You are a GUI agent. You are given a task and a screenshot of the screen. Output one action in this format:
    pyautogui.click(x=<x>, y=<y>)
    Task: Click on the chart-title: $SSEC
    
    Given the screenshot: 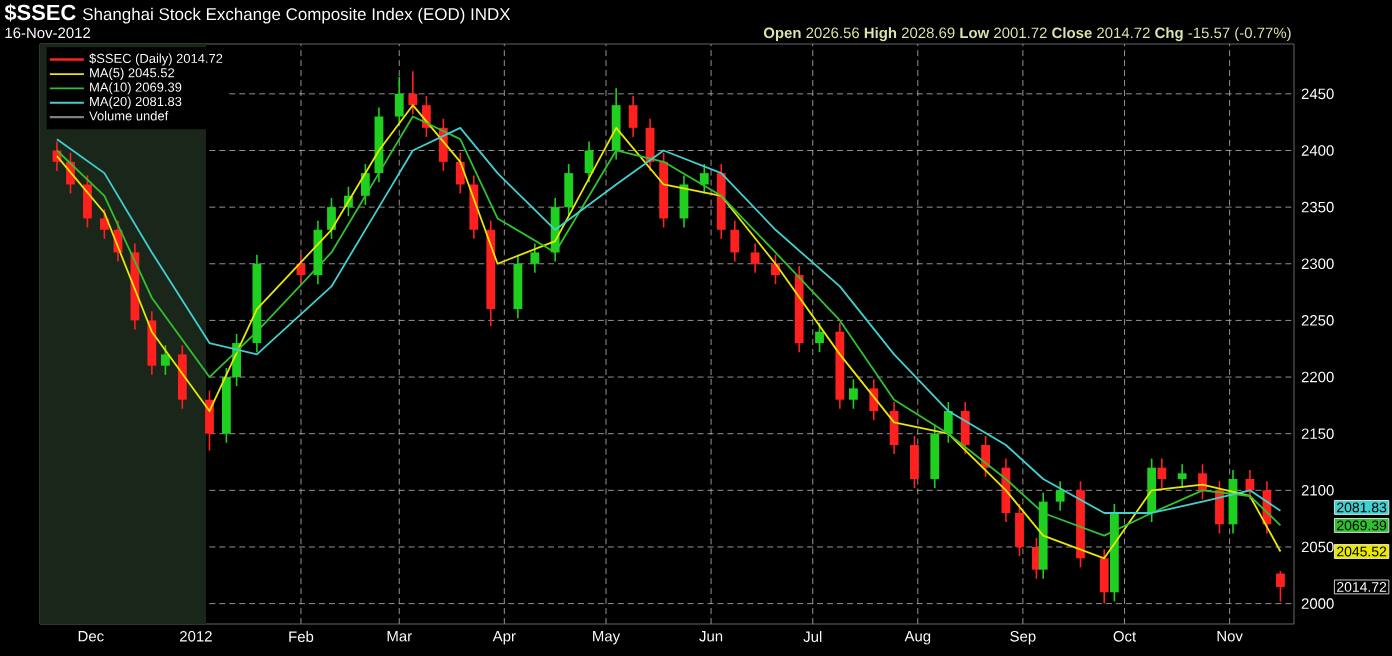 What is the action you would take?
    pyautogui.click(x=40, y=12)
    